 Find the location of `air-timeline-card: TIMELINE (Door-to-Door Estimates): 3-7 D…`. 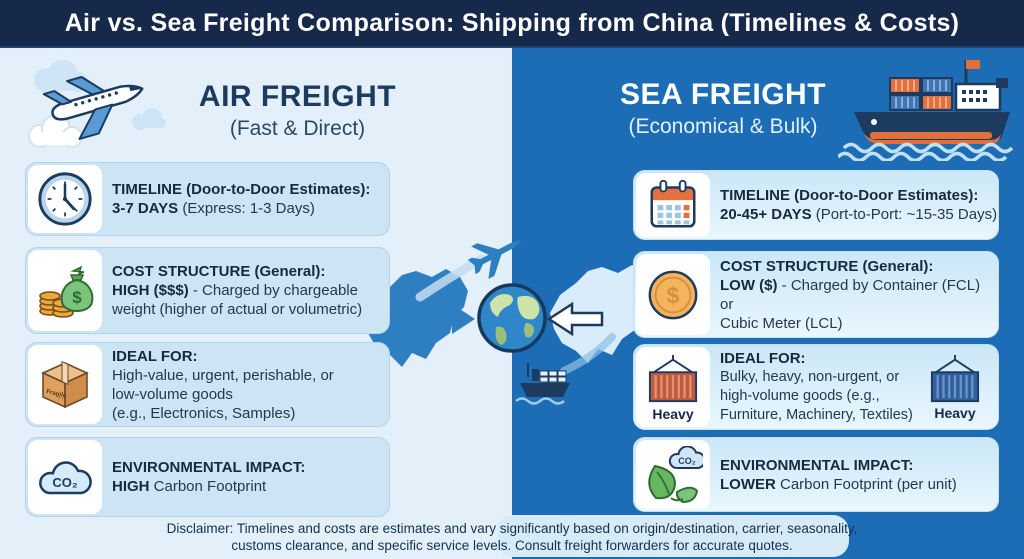

air-timeline-card: TIMELINE (Door-to-Door Estimates): 3-7 D… is located at coordinates (207, 199).